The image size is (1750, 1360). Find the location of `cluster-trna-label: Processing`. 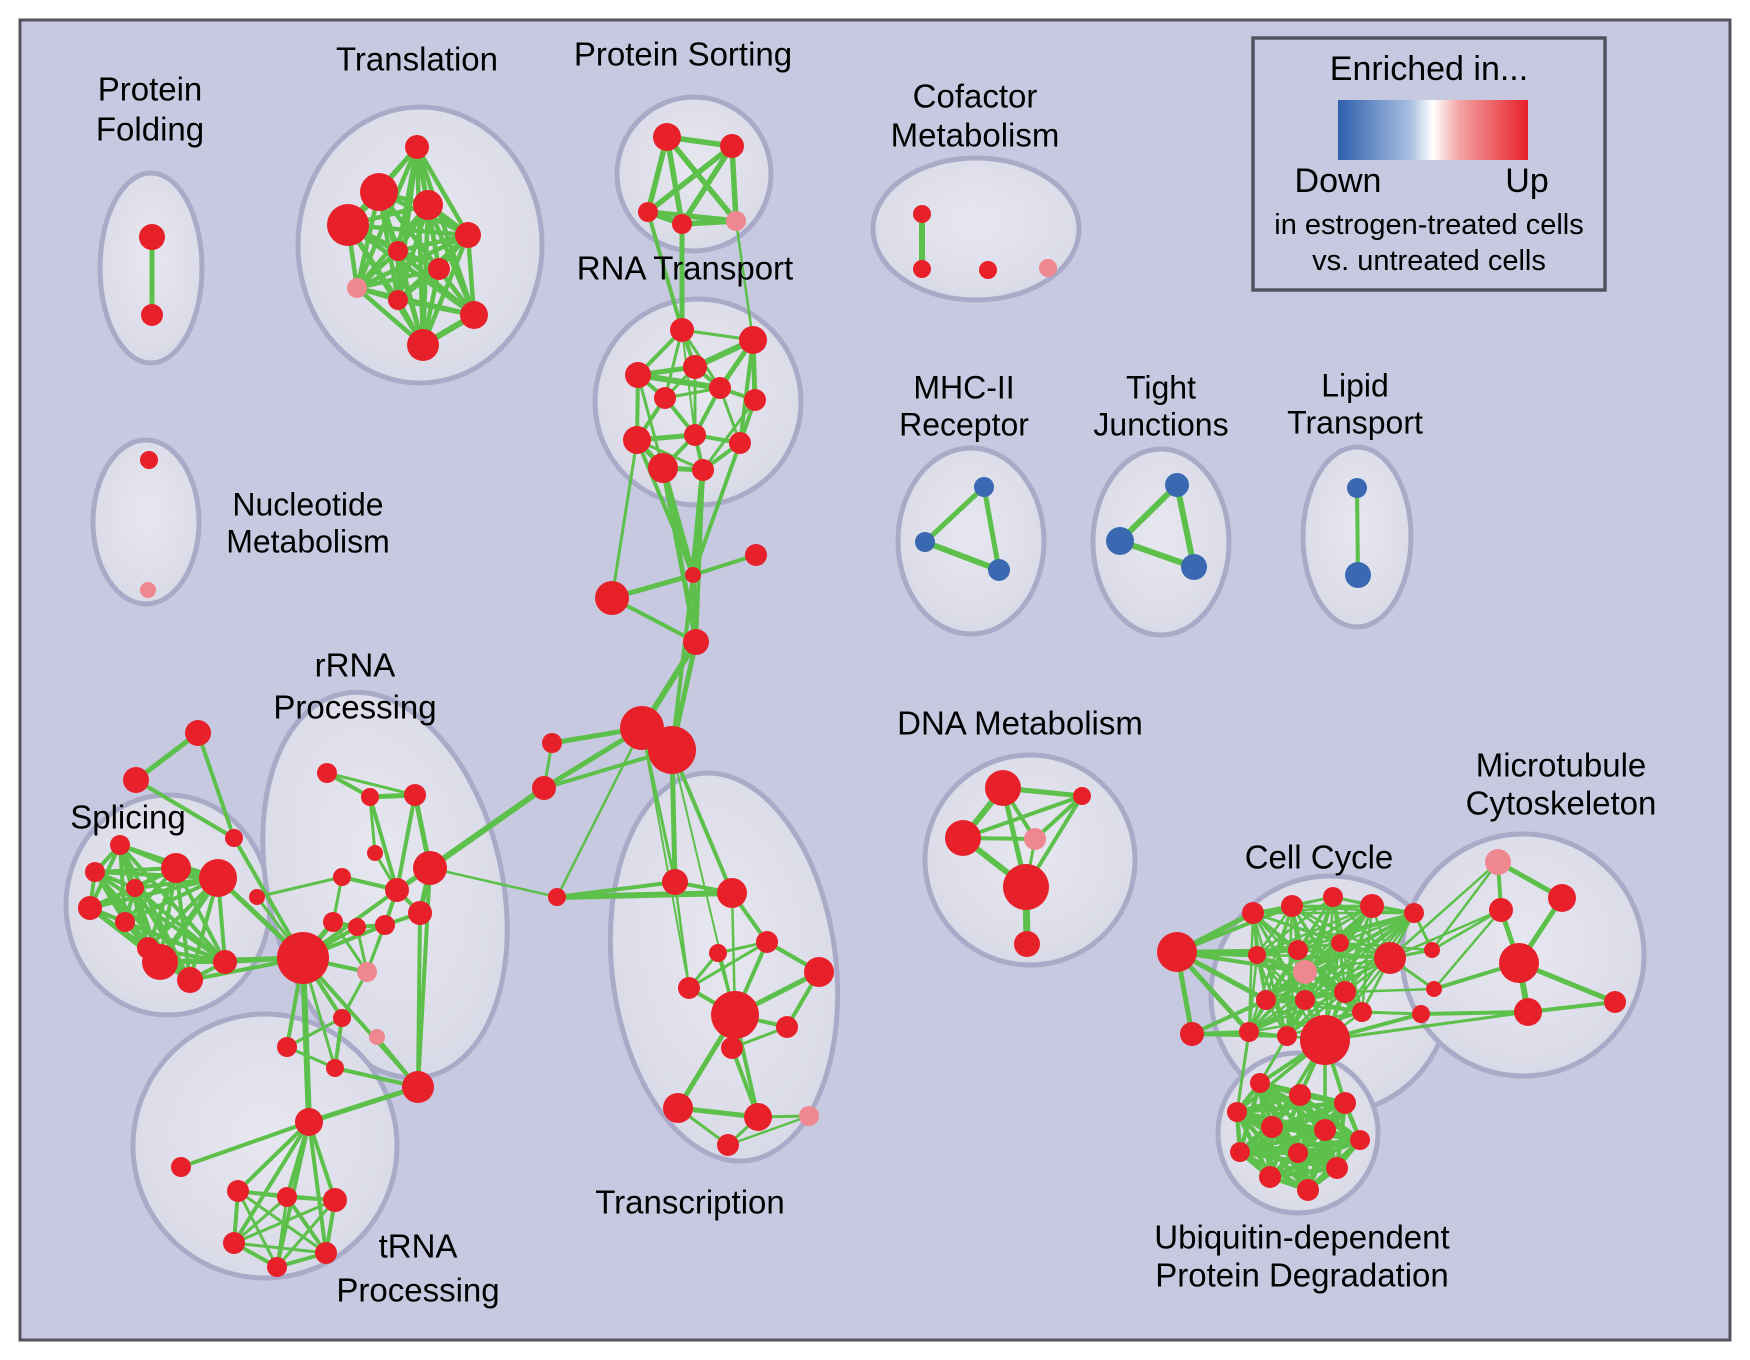

cluster-trna-label: Processing is located at coordinates (417, 1290).